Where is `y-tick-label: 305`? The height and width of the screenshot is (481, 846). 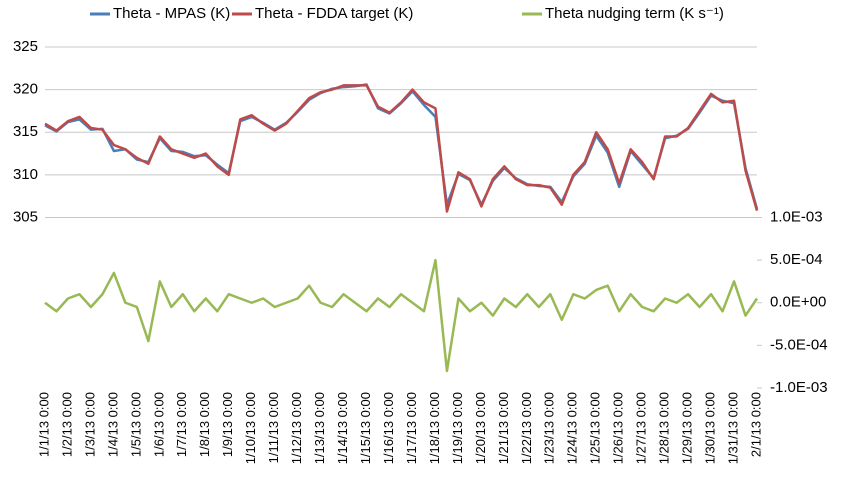 y-tick-label: 305 is located at coordinates (25, 216).